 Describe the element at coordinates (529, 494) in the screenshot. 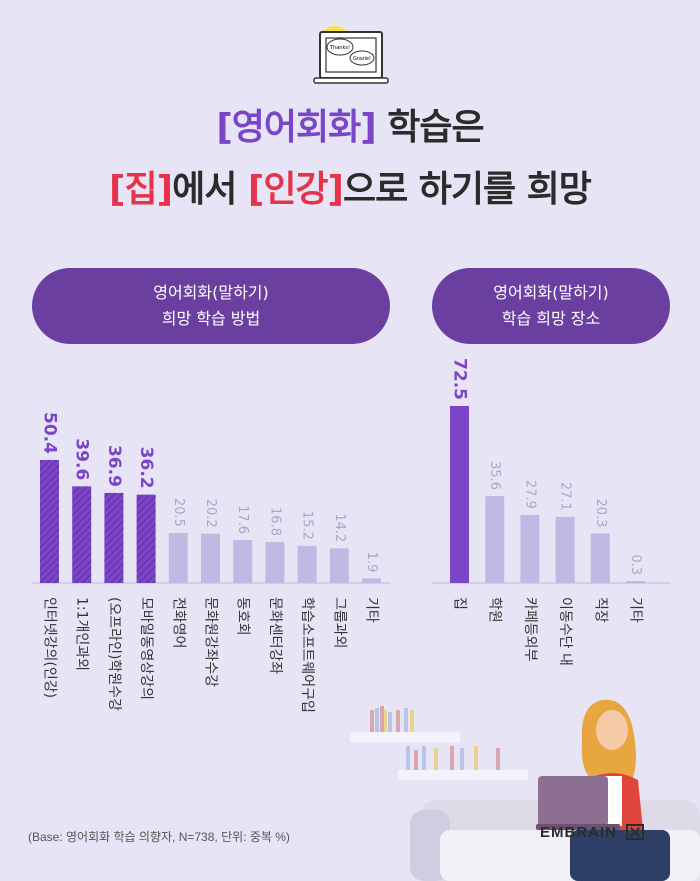

I see `value-label-place-2: 27.9` at that location.